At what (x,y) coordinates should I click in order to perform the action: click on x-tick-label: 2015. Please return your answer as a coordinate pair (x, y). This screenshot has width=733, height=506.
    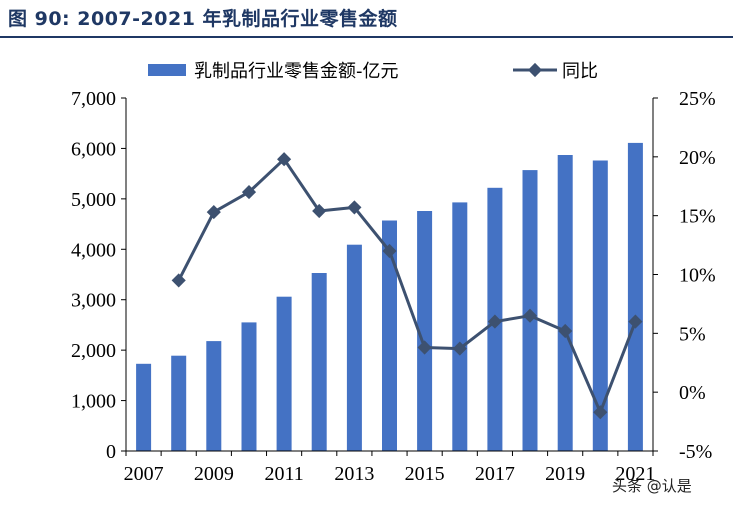
    Looking at the image, I should click on (425, 474).